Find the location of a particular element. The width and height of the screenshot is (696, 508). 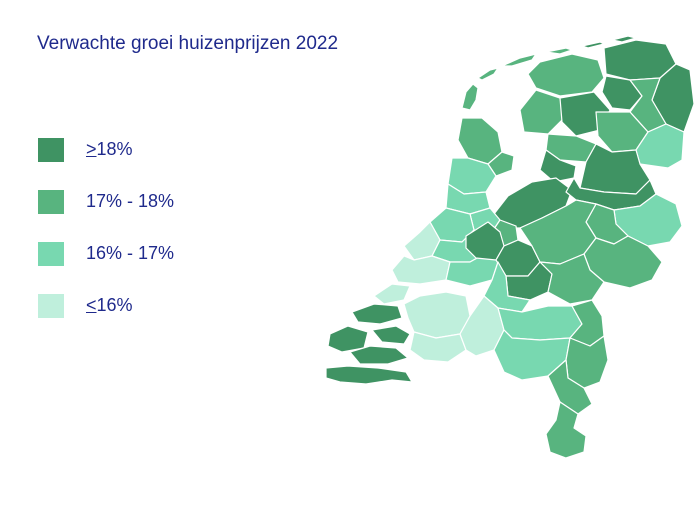

region-den-bosch is located at coordinates (540, 323).